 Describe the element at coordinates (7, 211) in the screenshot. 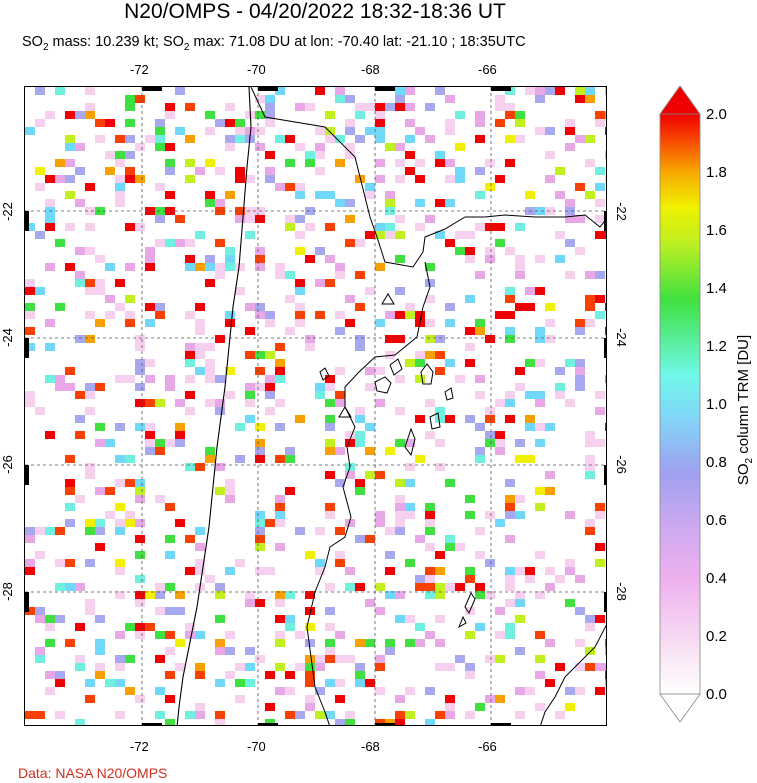

I see `lat-tick-left-22: -22` at that location.